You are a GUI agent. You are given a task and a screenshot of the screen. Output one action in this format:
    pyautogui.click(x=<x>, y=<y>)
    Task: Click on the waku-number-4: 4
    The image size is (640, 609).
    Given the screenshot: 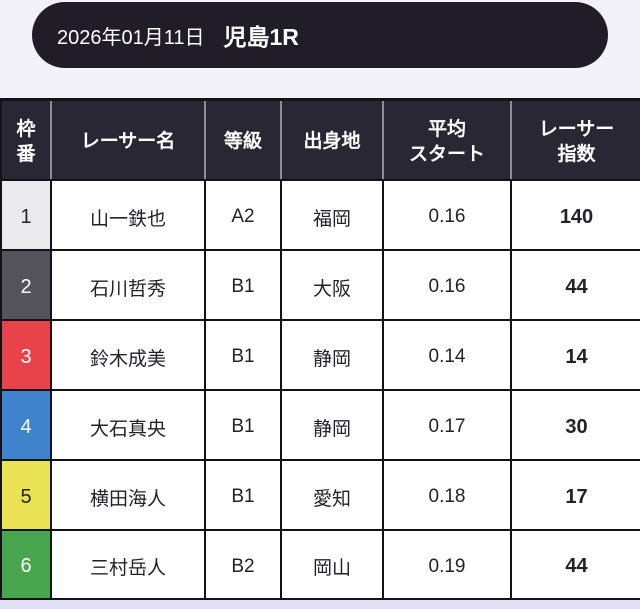 What is the action you would take?
    pyautogui.click(x=26, y=424)
    